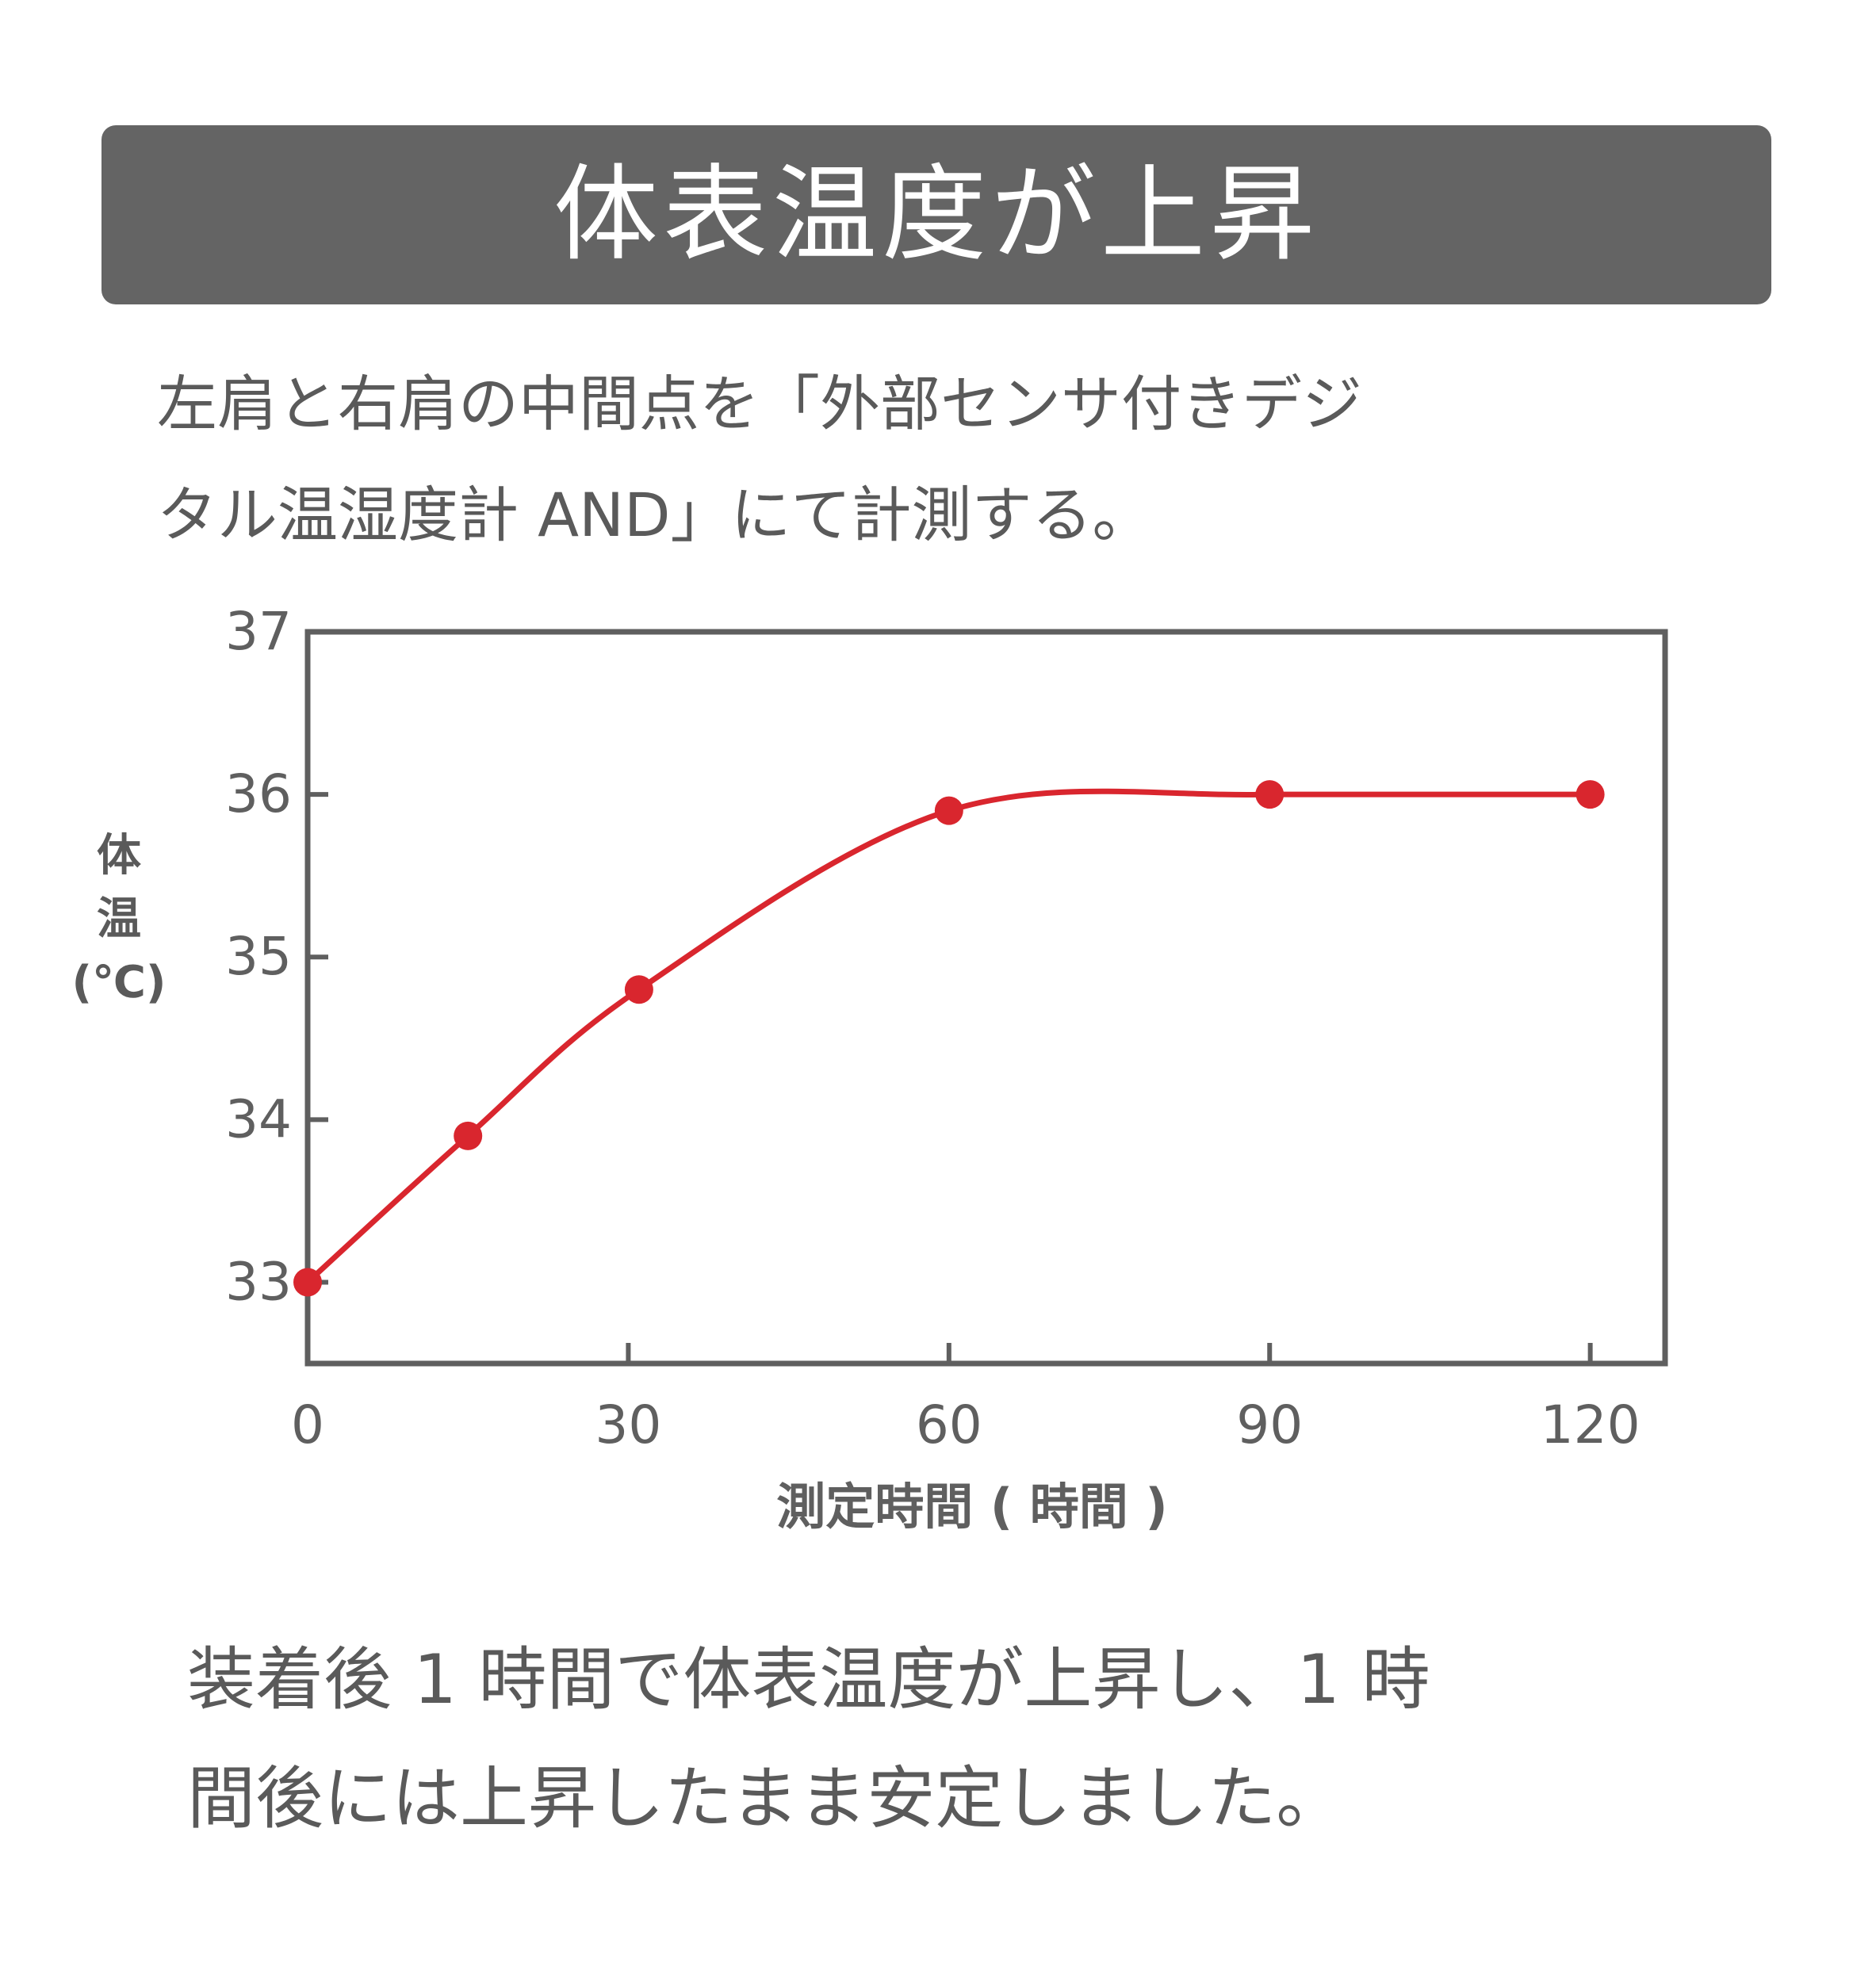 This screenshot has height=1966, width=1876. What do you see at coordinates (1591, 1424) in the screenshot?
I see `x-tick-label: 120` at bounding box center [1591, 1424].